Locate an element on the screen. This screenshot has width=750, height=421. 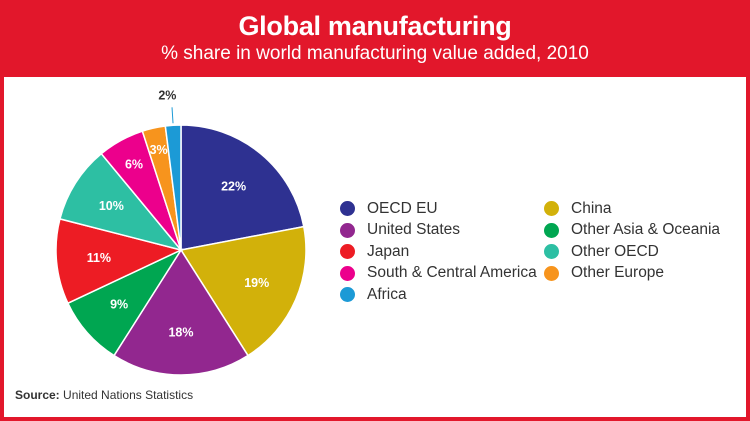
pie-slice-africa is located at coordinates (173, 187).